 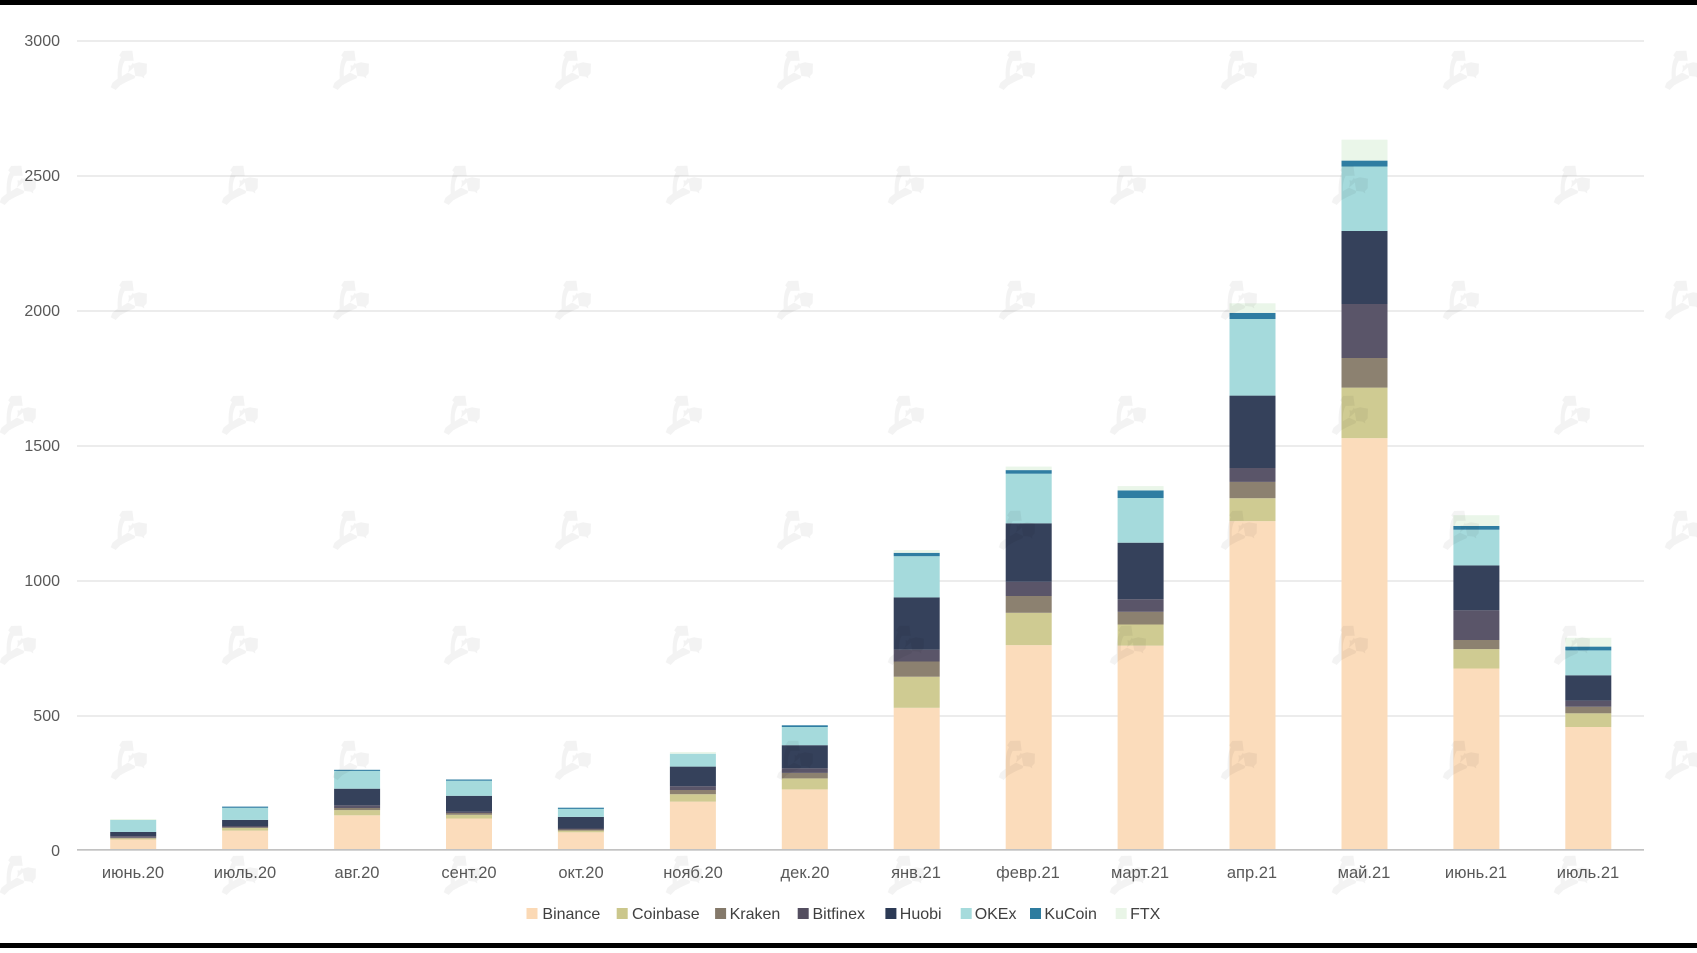 I want to click on svg-text: Bitfinex, so click(x=839, y=914).